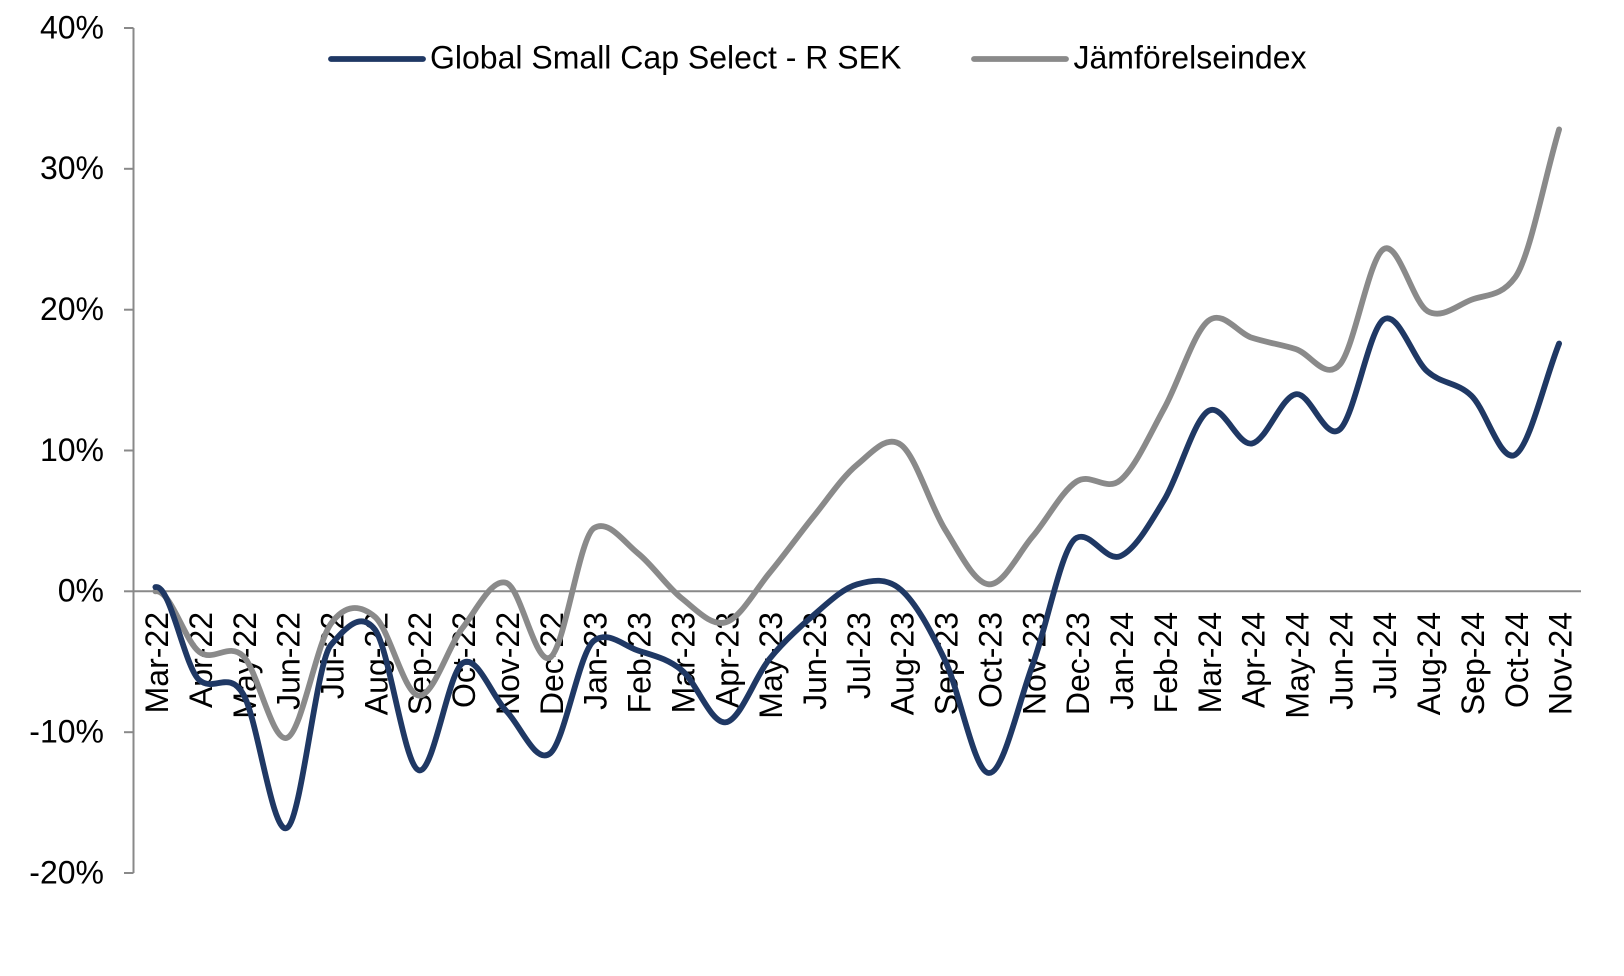 The image size is (1624, 976). Describe the element at coordinates (72, 27) in the screenshot. I see `svg-text: 40%` at that location.